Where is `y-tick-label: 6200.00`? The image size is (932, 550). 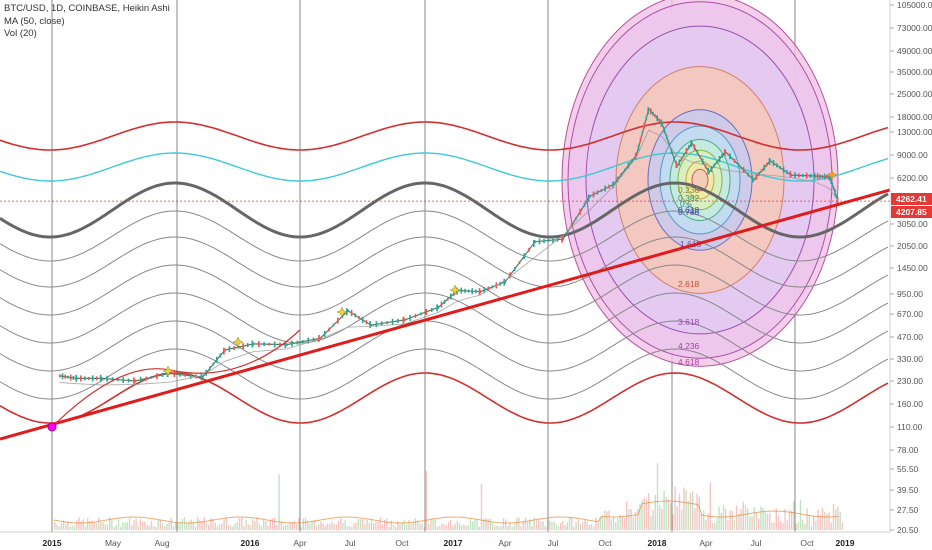 y-tick-label: 6200.00 is located at coordinates (912, 178).